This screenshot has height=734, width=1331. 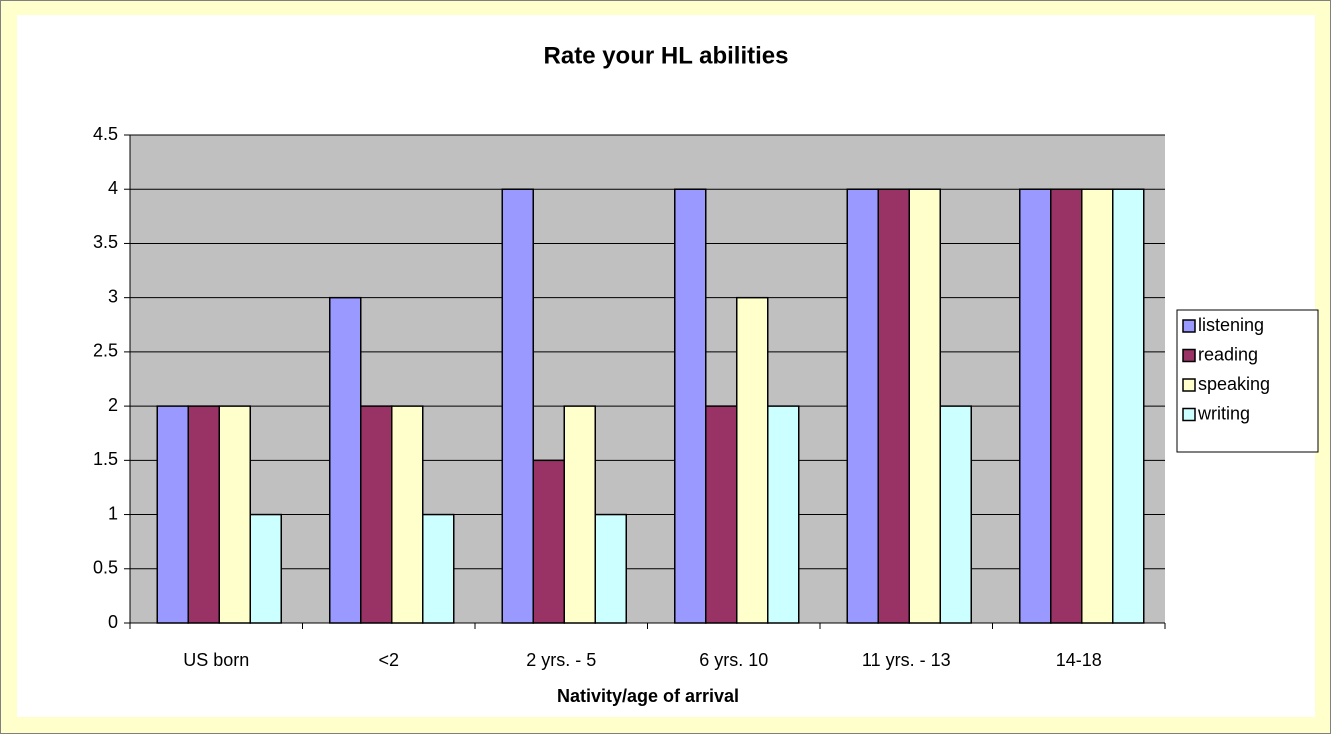 What do you see at coordinates (733, 660) in the screenshot?
I see `x-tick-label: 6 yrs. 10` at bounding box center [733, 660].